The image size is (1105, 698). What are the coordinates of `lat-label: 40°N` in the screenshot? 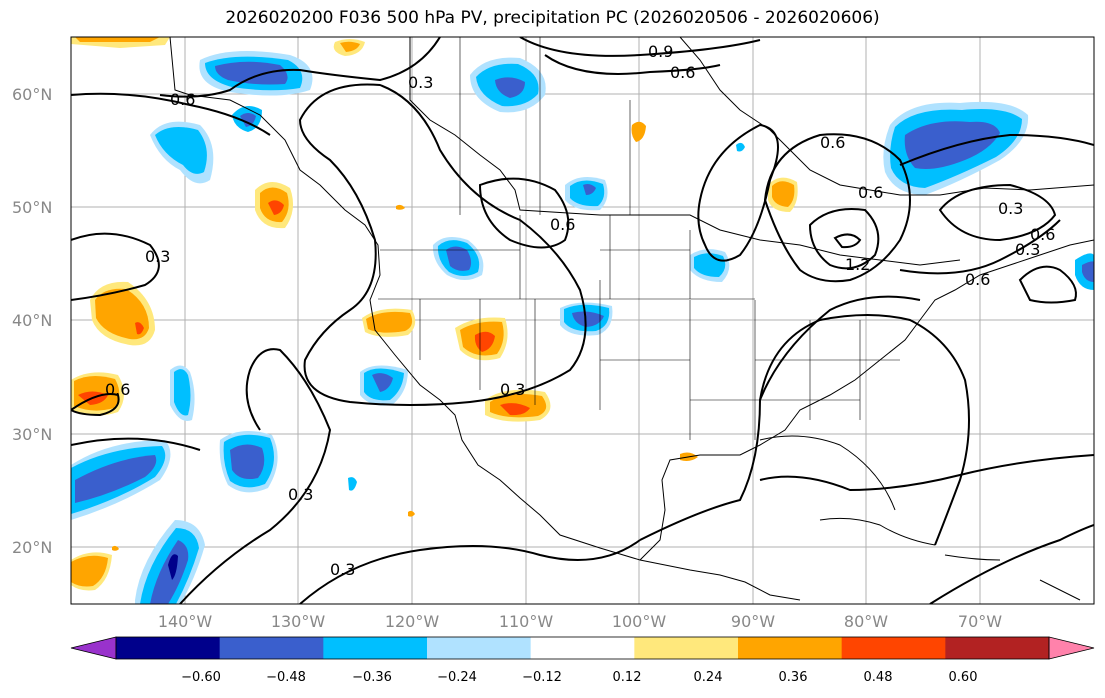 It's located at (32, 320).